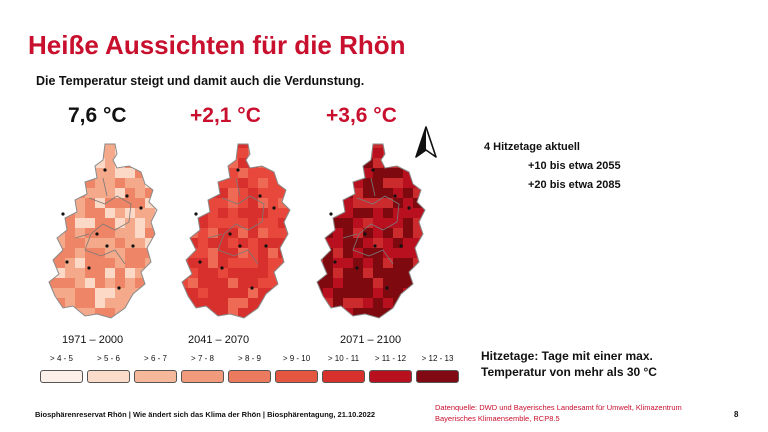 The width and height of the screenshot is (768, 432). Describe the element at coordinates (61, 358) in the screenshot. I see `legend-label: > 4 - 5` at that location.